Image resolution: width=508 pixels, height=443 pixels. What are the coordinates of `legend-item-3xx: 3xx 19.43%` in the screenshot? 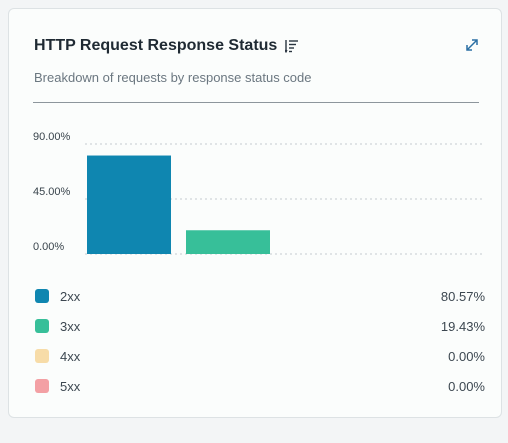 It's located at (260, 326).